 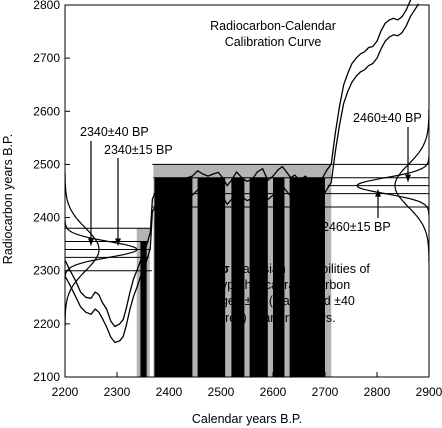 What do you see at coordinates (284, 301) in the screenshot?
I see `annotation-line-3: ages ±15 (black) and ±40` at bounding box center [284, 301].